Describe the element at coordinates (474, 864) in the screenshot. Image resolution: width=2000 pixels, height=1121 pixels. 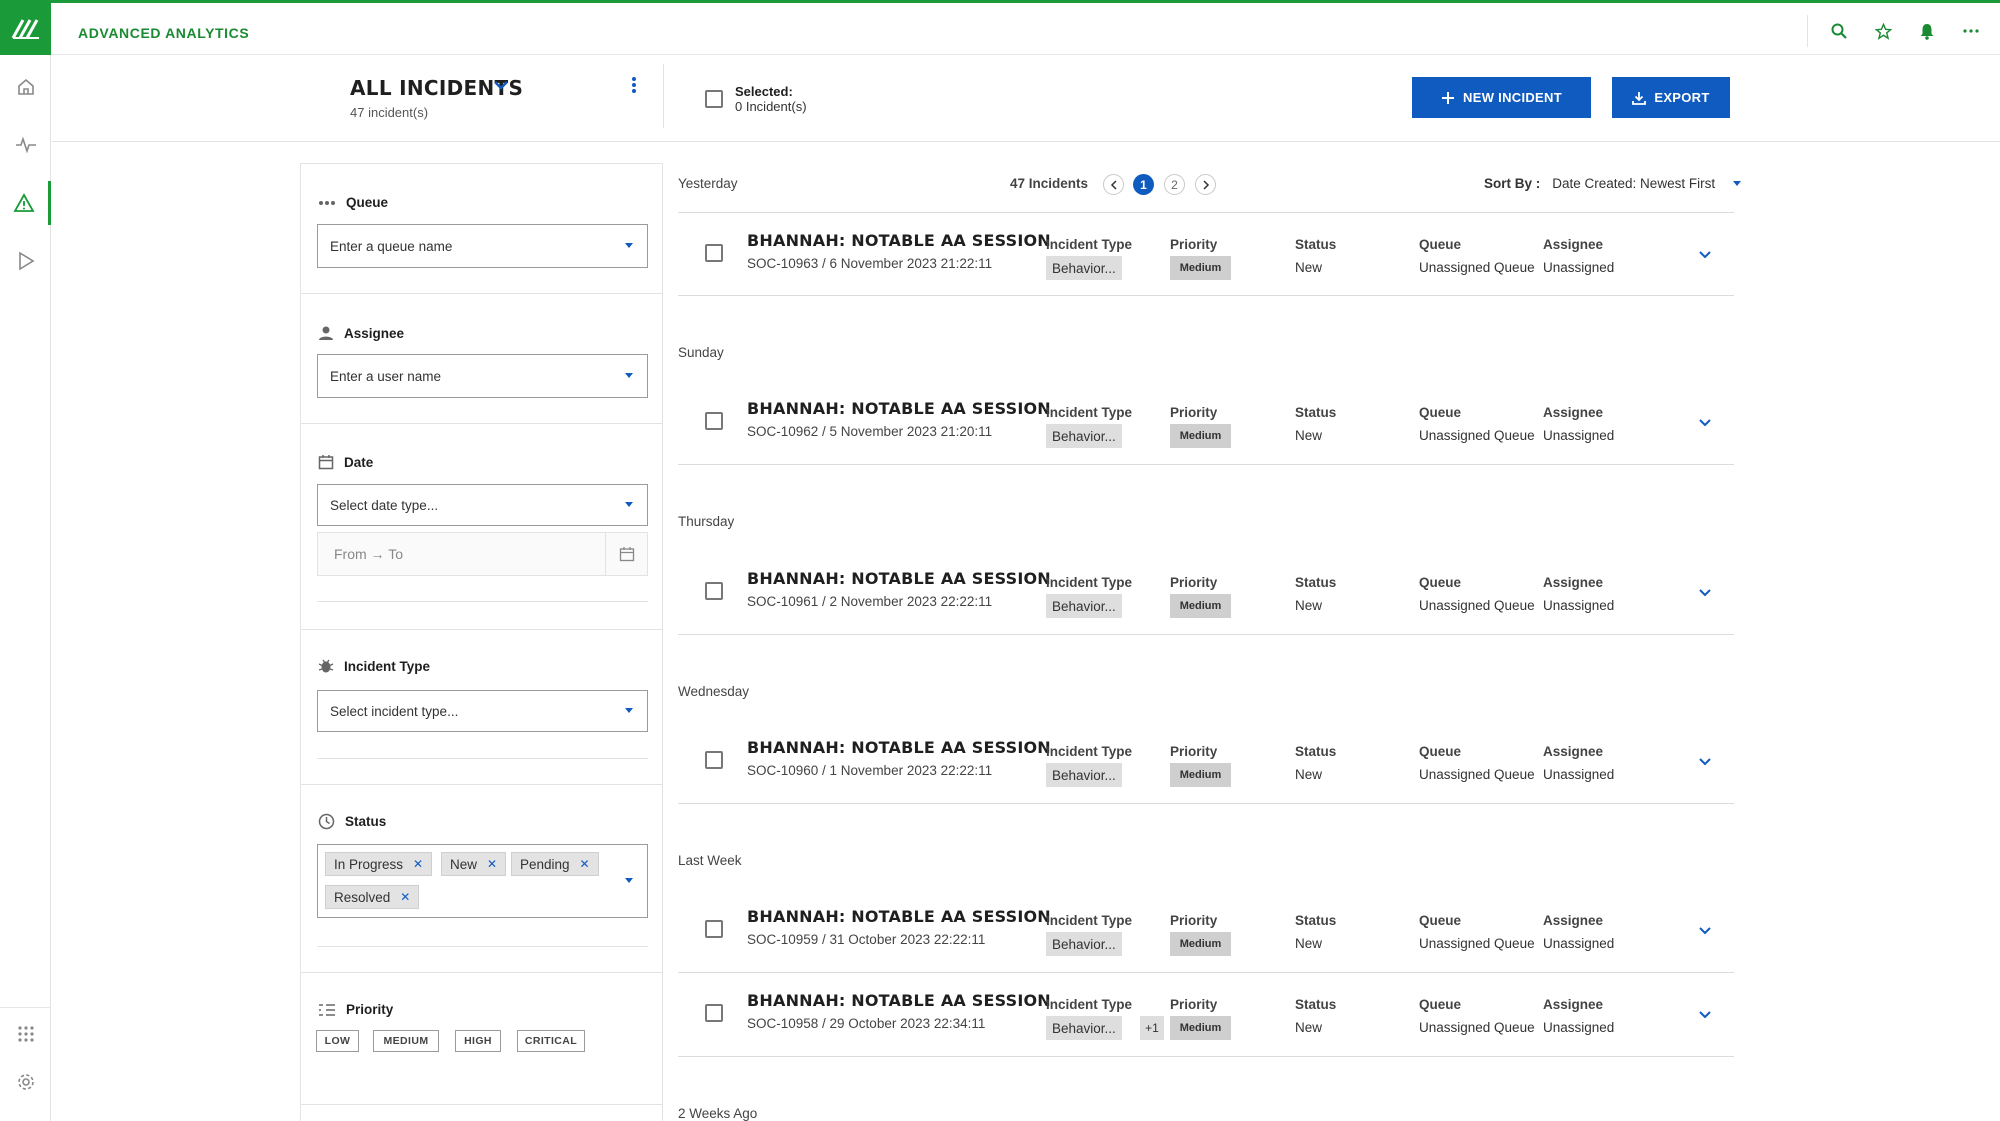
I see `status-tag-new: New ✕` at that location.